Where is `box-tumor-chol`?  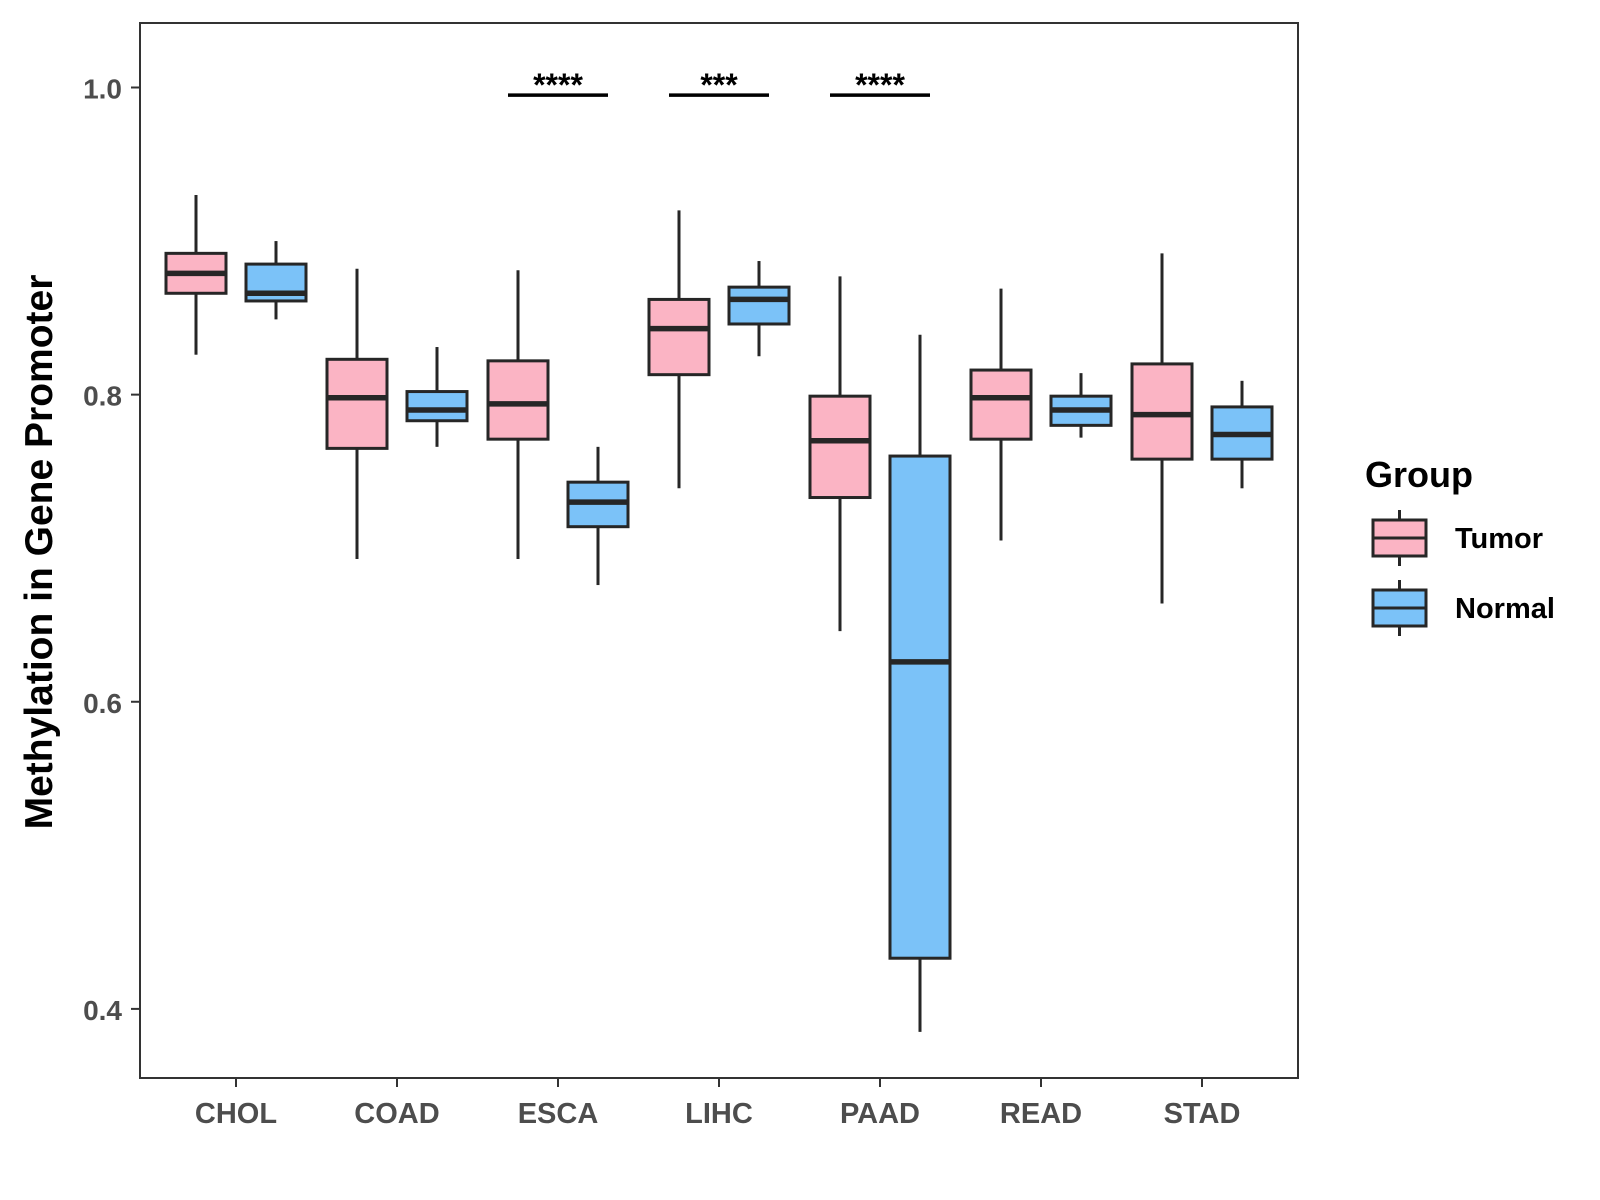
box-tumor-chol is located at coordinates (196, 274).